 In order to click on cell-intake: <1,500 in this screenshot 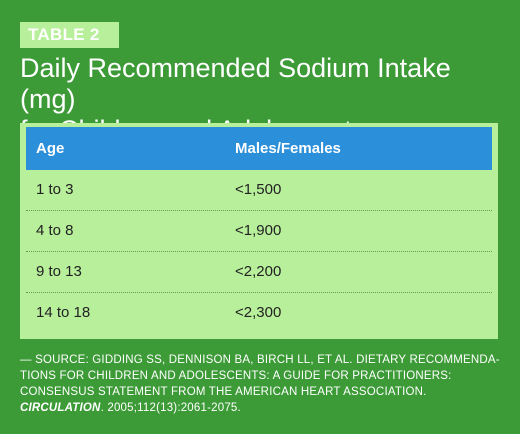, I will do `click(258, 189)`.